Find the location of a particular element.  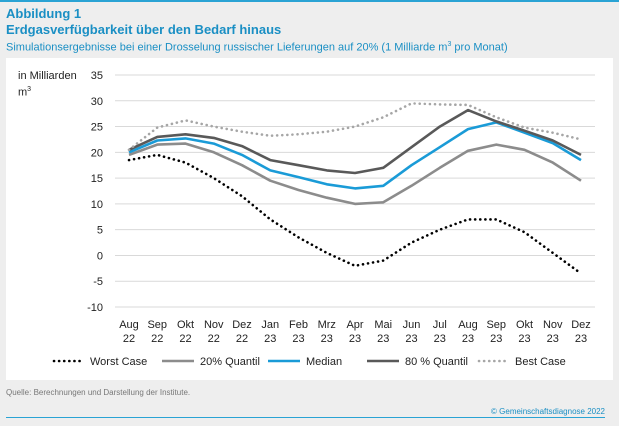

credit-note: © Gemeinschaftsdiagnose 2022 is located at coordinates (548, 411).